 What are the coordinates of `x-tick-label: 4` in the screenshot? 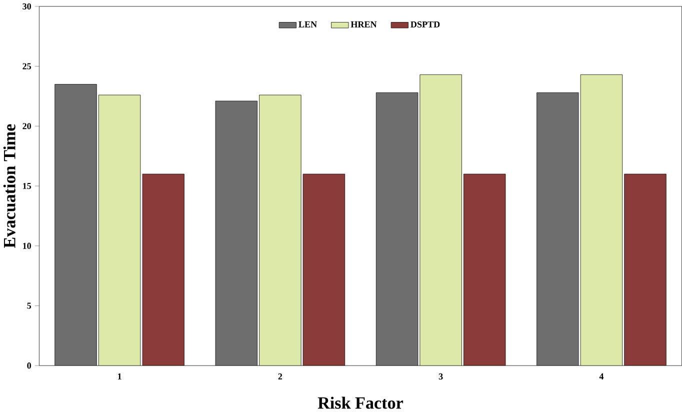 It's located at (601, 376).